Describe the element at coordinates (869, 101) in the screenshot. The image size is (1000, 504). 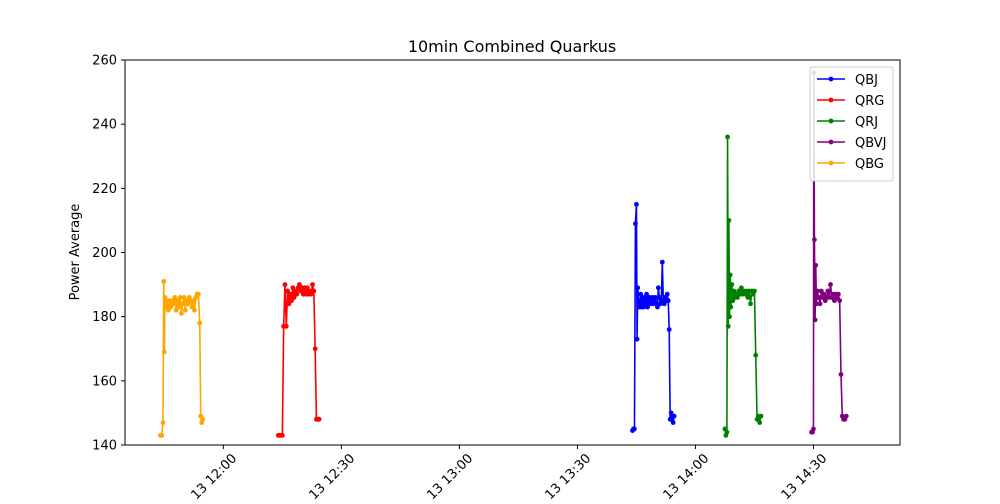
I see `legend-label-qrg: QRG` at that location.